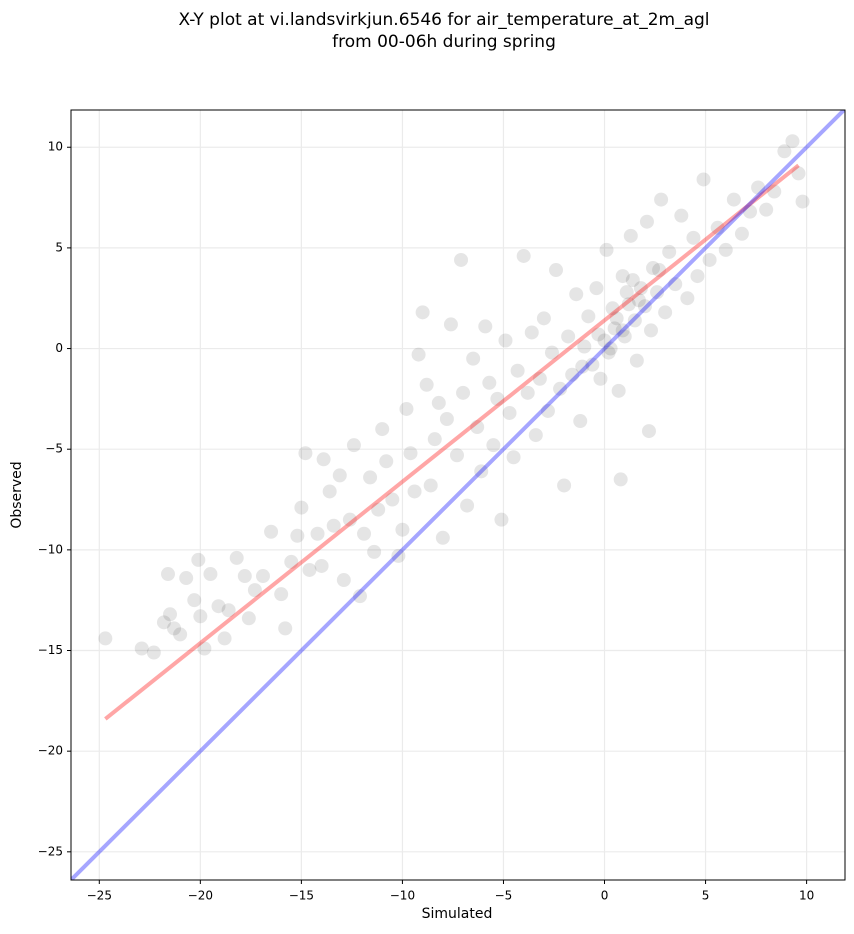 The image size is (854, 934). Describe the element at coordinates (59, 247) in the screenshot. I see `y-tick-label: 5` at that location.